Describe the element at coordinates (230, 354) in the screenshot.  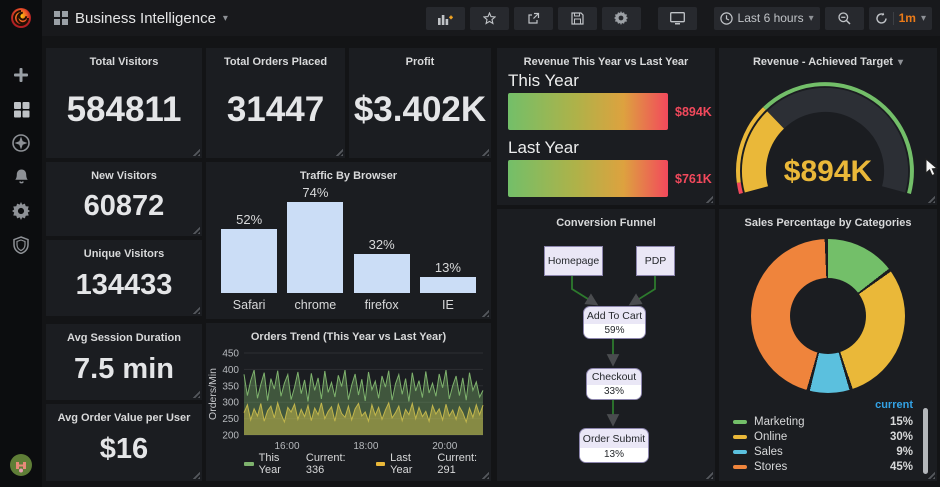
I see `svg-text: 450` at that location.